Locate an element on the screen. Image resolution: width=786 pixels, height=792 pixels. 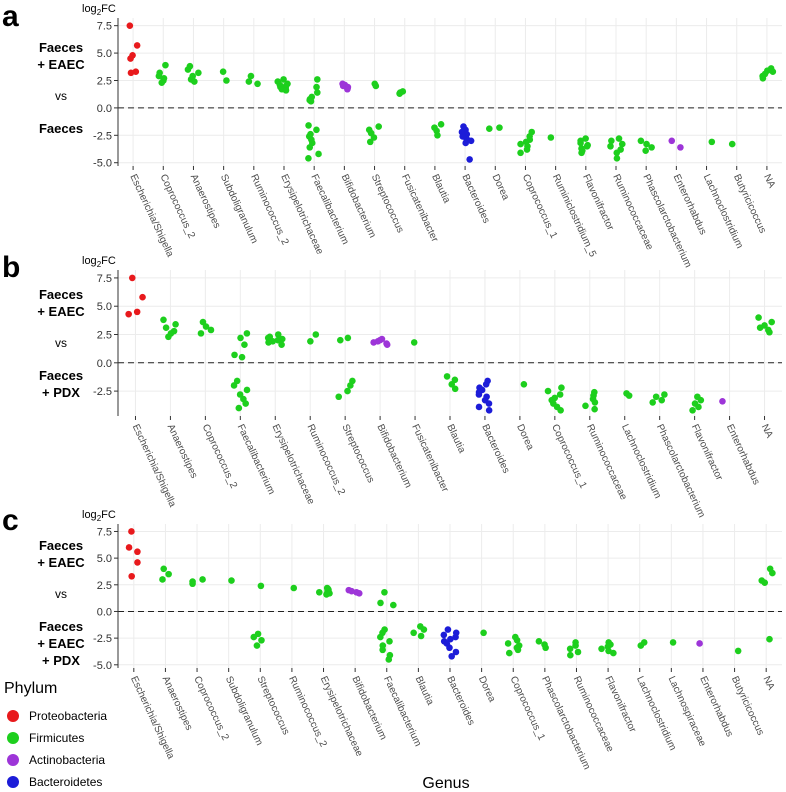
x-tick-label: Ruminococcaceae is located at coordinates (606, 463).